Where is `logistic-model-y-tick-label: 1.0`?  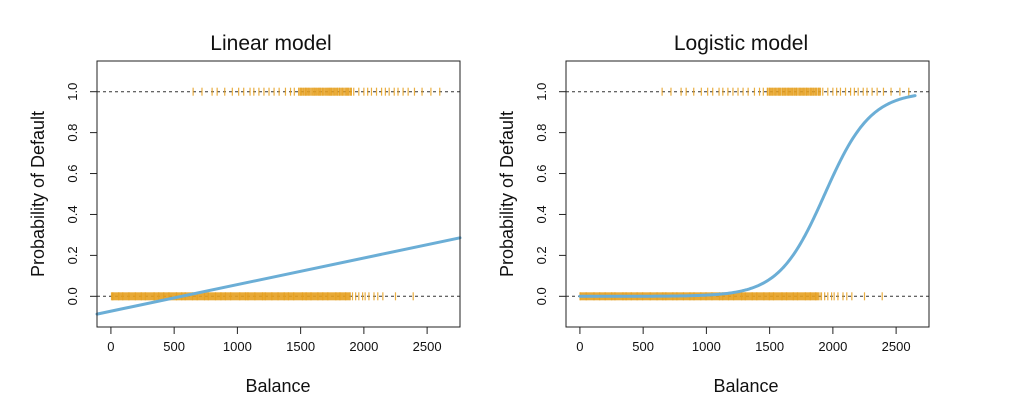
logistic-model-y-tick-label: 1.0 is located at coordinates (541, 92).